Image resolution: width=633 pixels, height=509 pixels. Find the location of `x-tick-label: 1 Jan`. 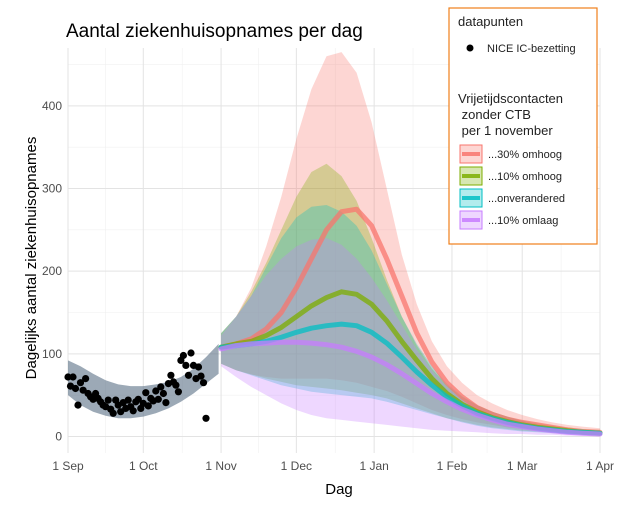

x-tick-label: 1 Jan is located at coordinates (373, 466).